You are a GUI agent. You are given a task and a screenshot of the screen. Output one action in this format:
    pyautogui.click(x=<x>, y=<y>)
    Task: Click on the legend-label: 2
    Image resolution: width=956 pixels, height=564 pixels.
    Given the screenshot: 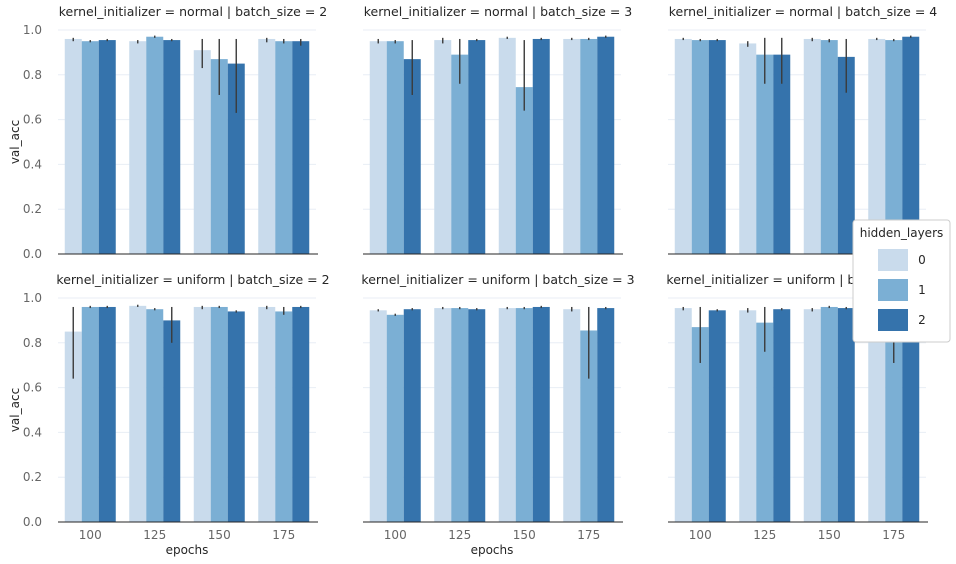 What is the action you would take?
    pyautogui.click(x=922, y=320)
    